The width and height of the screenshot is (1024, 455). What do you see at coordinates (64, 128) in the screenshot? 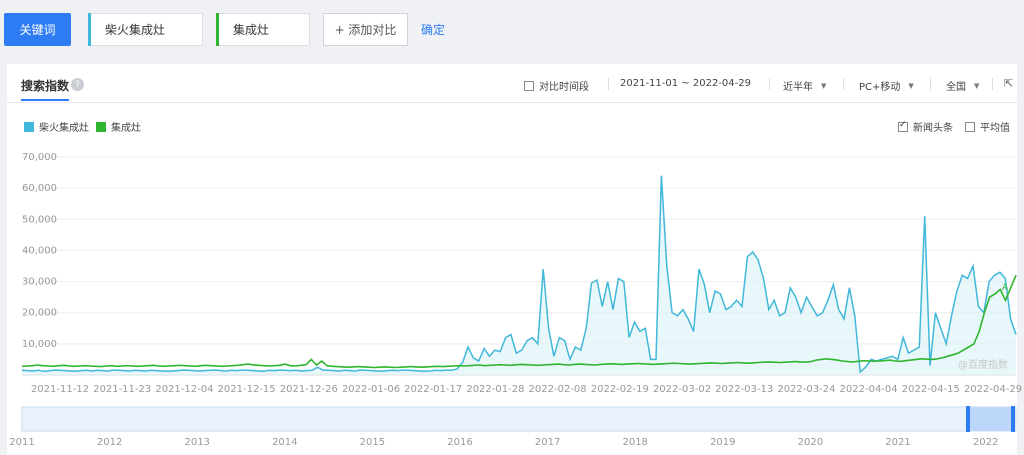
I see `legend-label-1: 柴火集成灶` at bounding box center [64, 128].